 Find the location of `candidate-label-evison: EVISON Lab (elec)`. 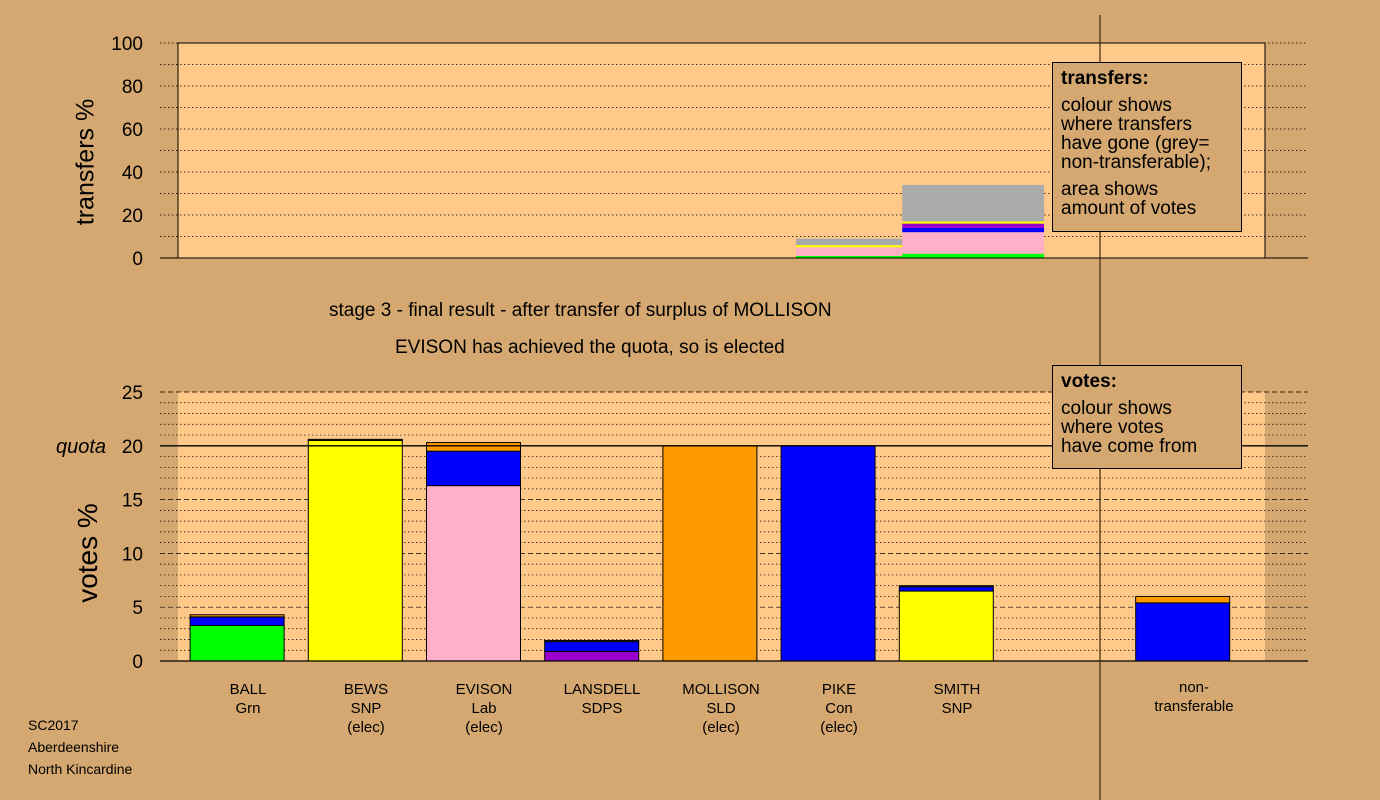

candidate-label-evison: EVISON Lab (elec) is located at coordinates (484, 708).